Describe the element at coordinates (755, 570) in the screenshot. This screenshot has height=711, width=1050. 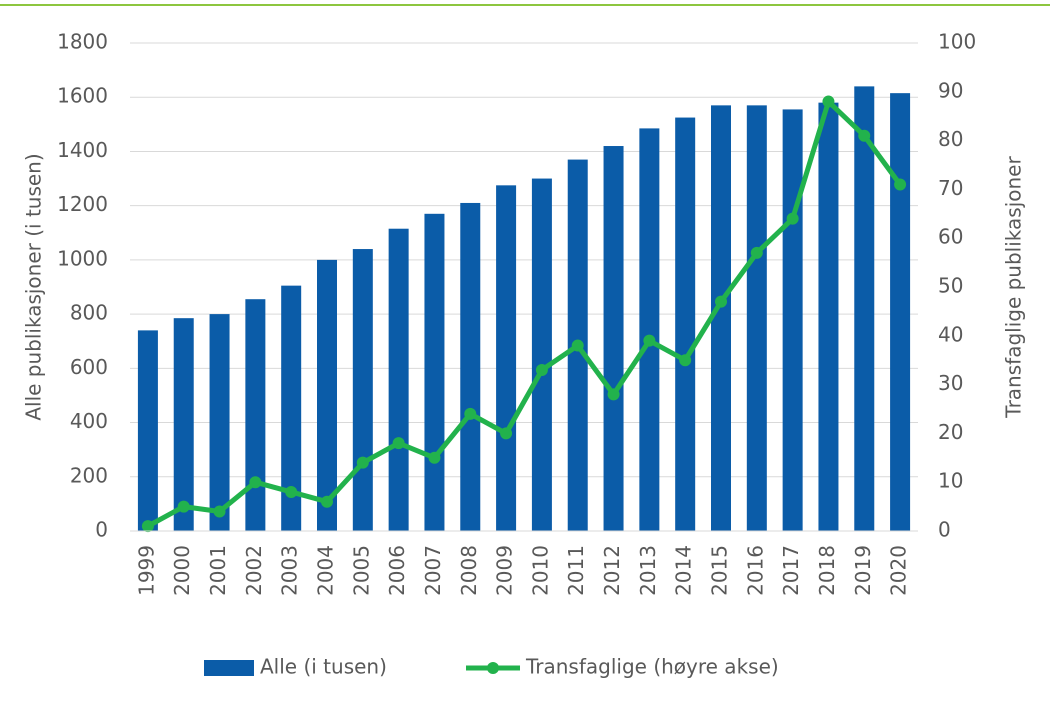
I see `x-tick-label: 2016` at that location.